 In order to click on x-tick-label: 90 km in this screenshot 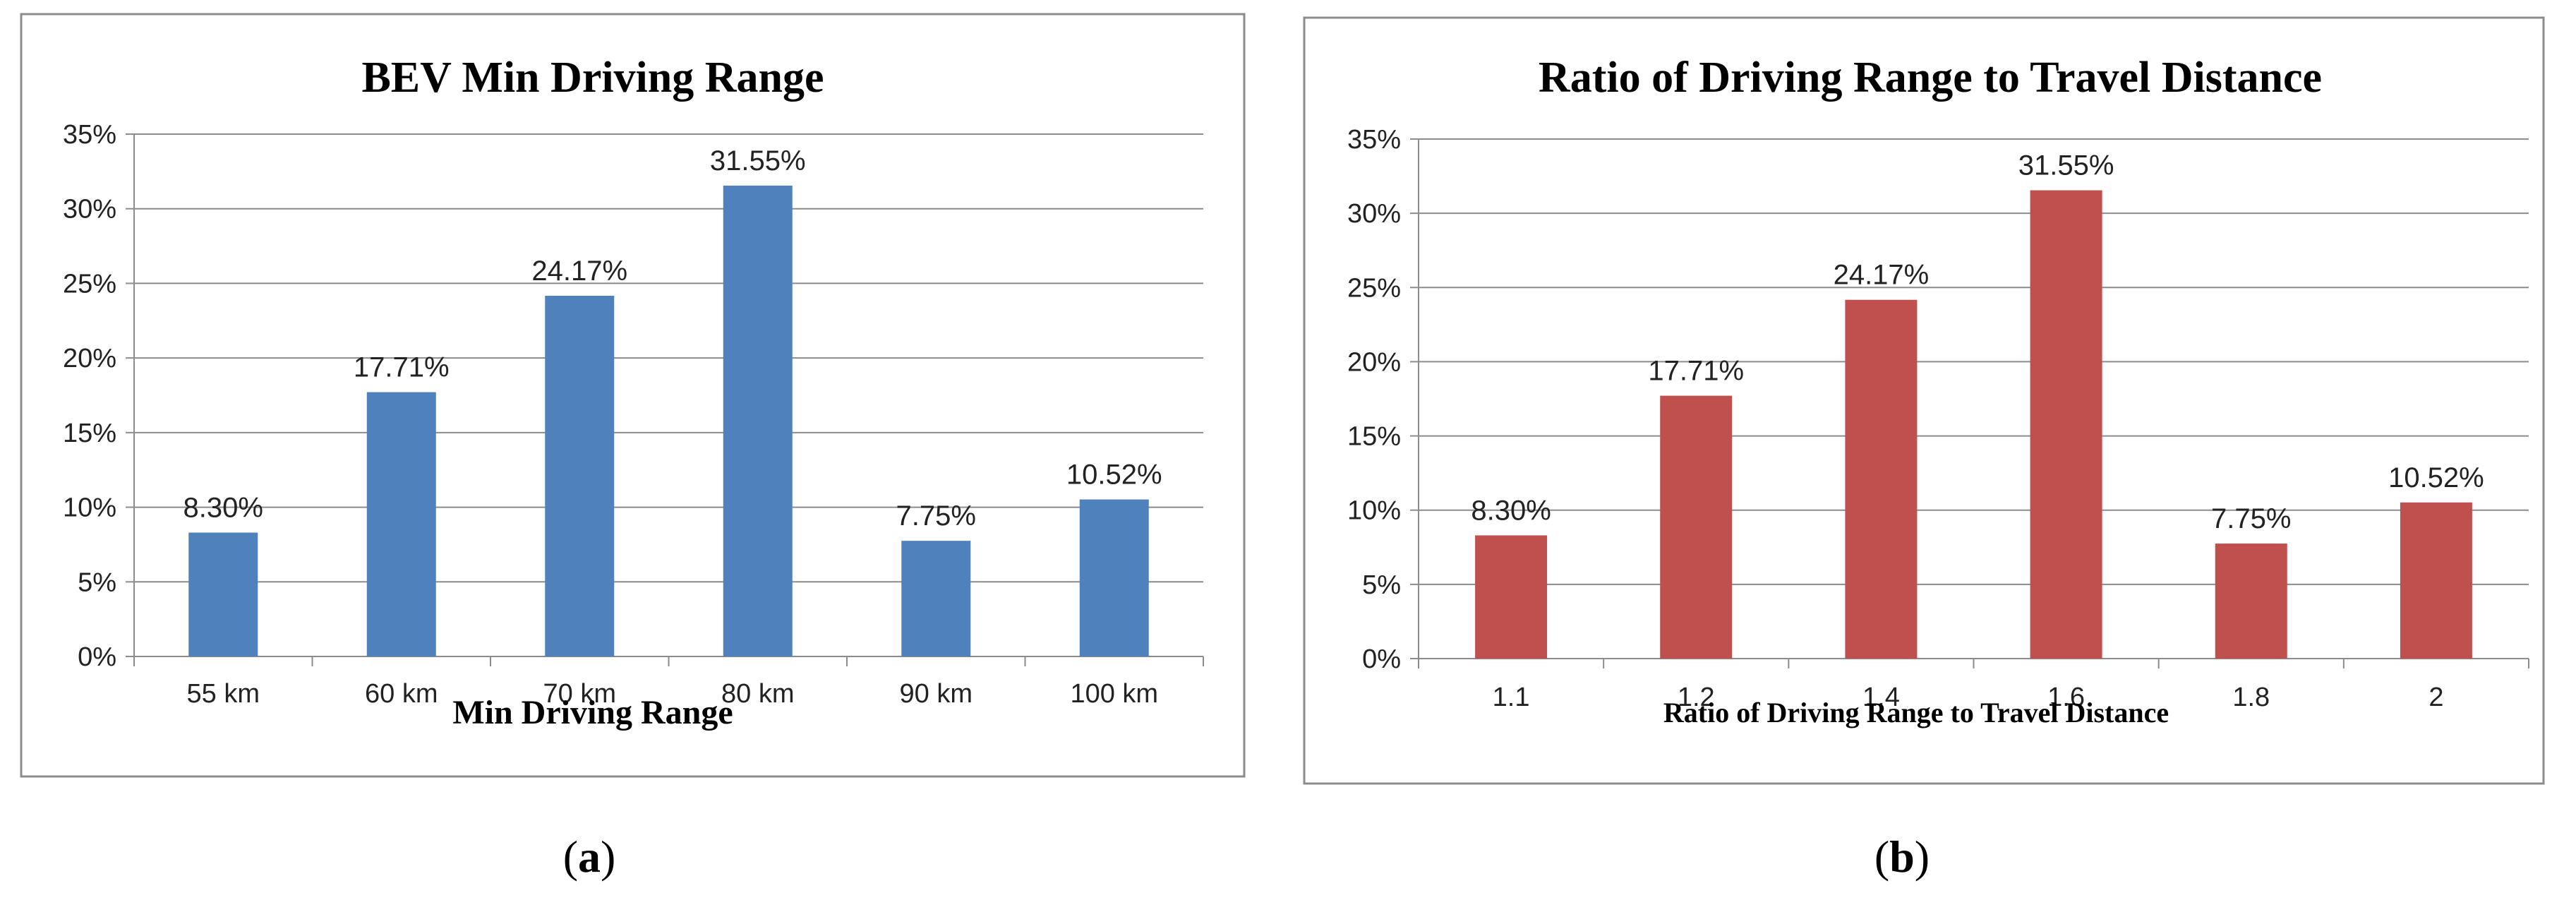, I will do `click(936, 694)`.